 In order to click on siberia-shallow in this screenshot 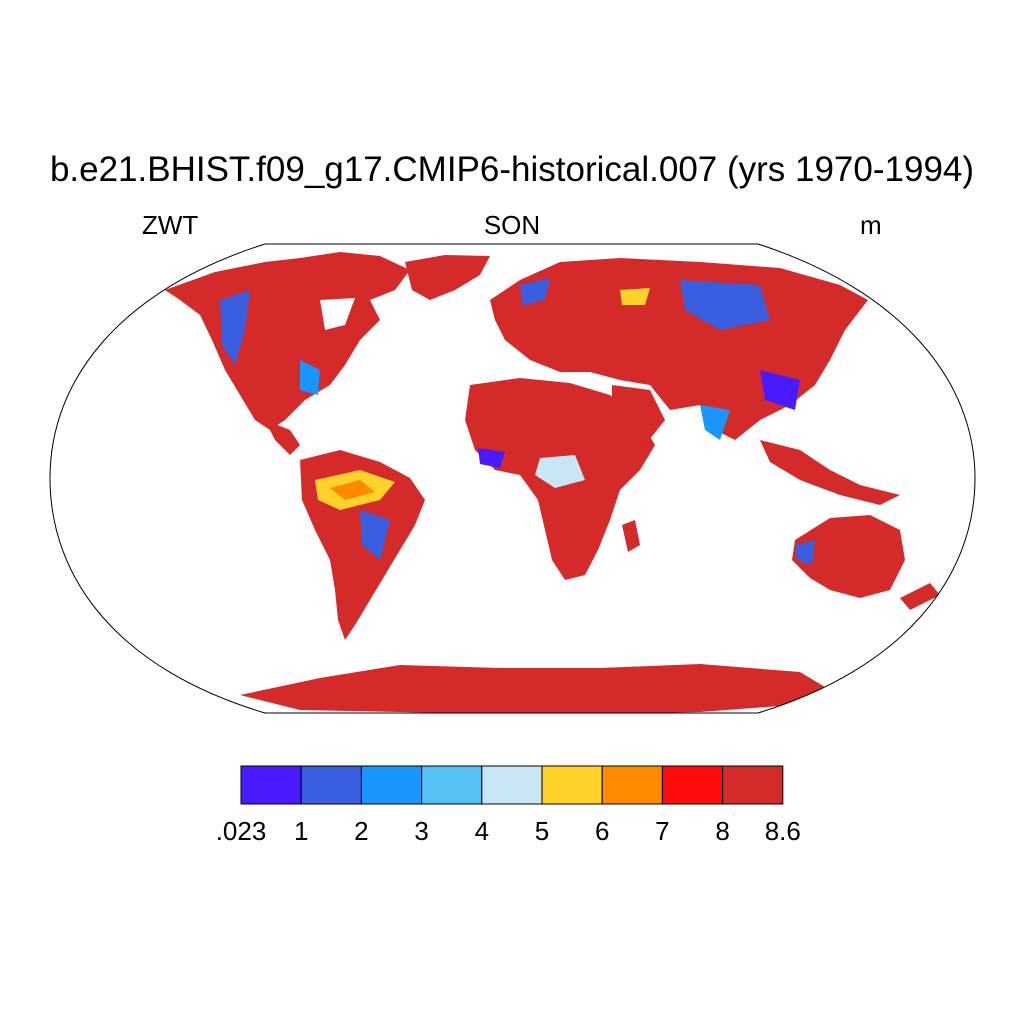, I will do `click(725, 305)`.